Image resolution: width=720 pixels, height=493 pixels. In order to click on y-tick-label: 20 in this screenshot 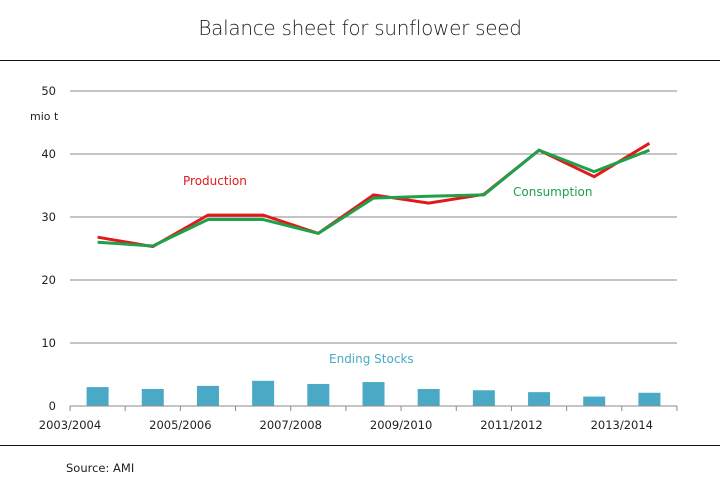, I will do `click(48, 280)`.